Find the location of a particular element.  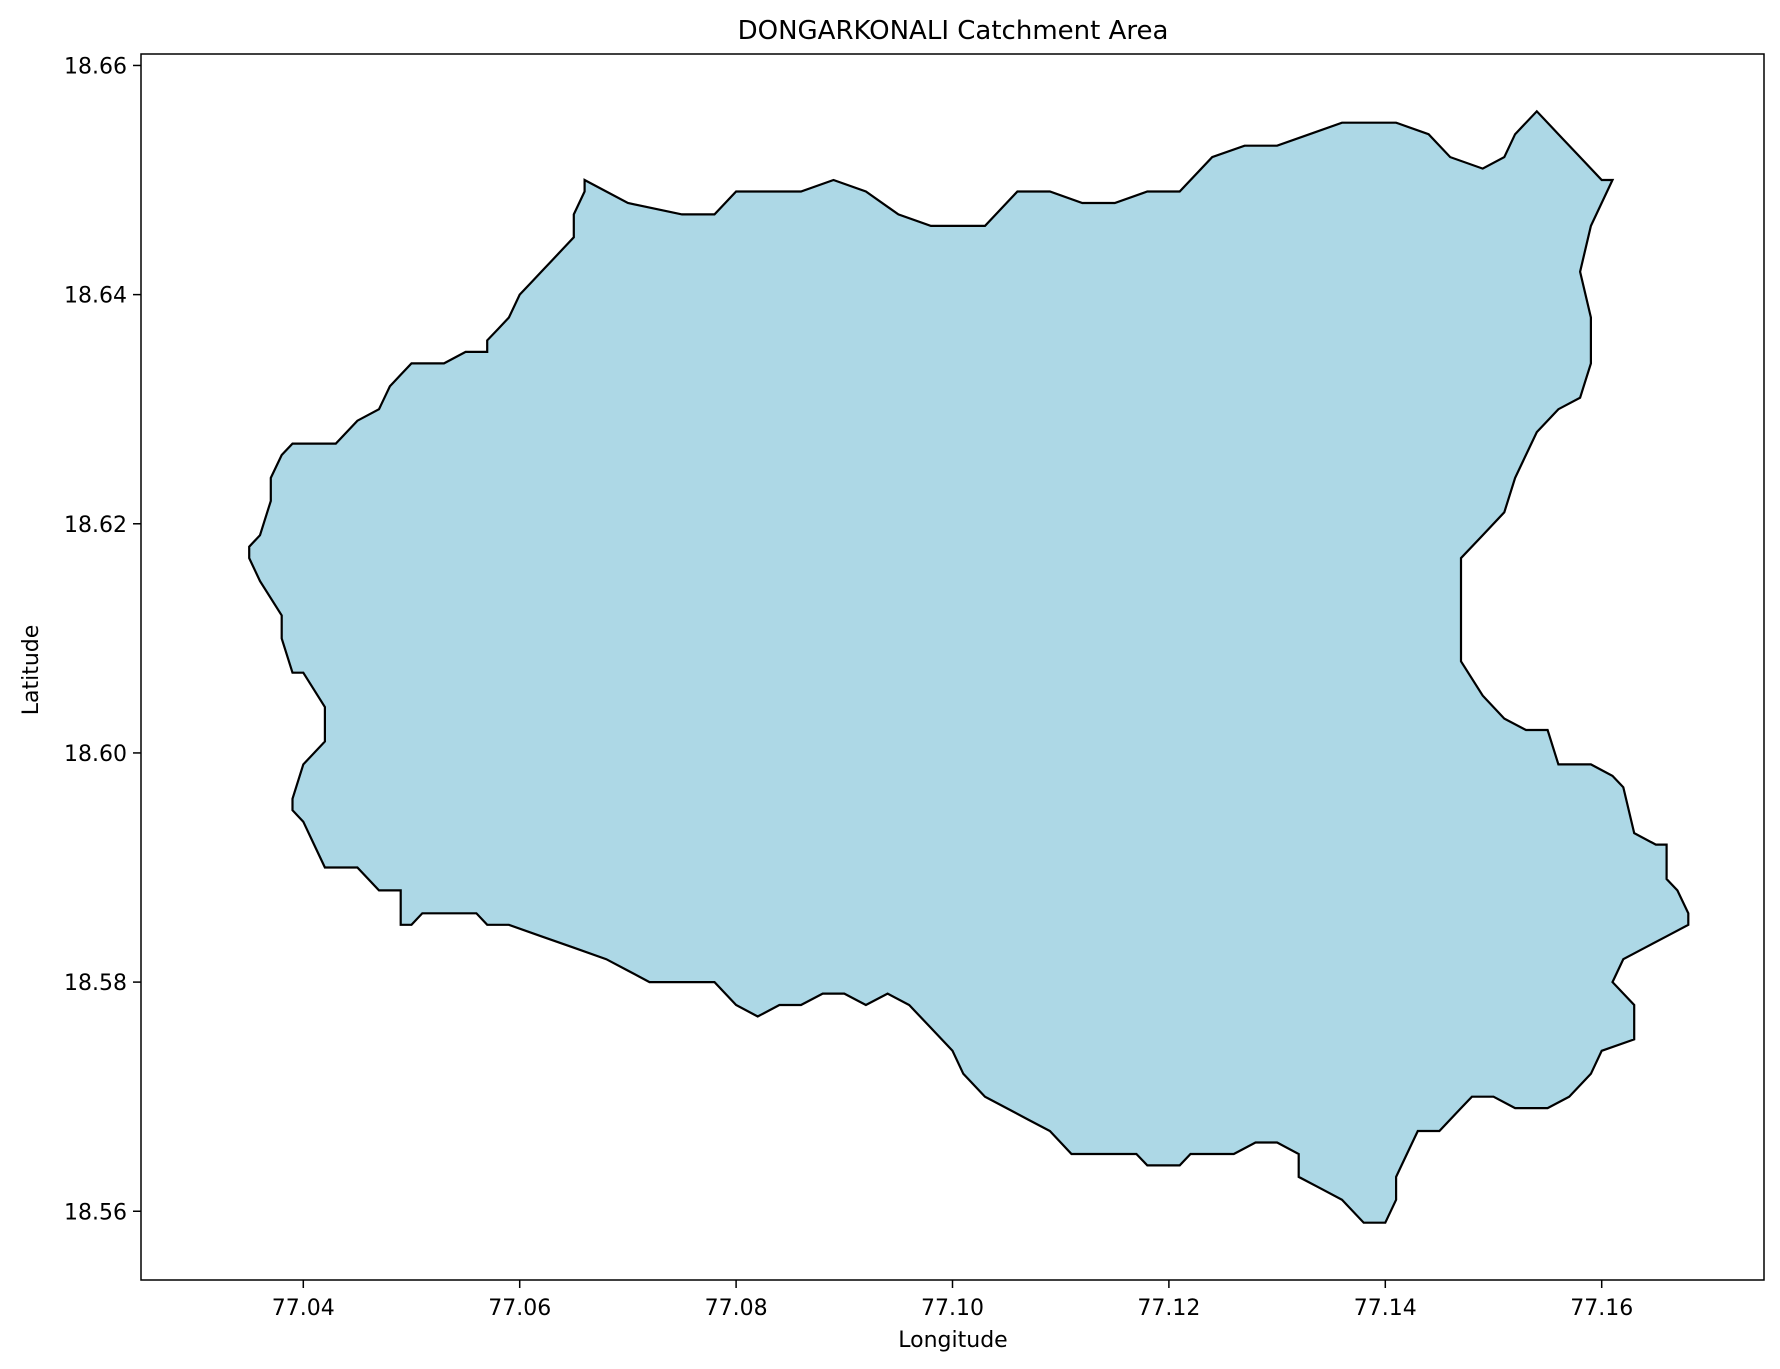

y-tick-label: 18.62 is located at coordinates (95, 525).